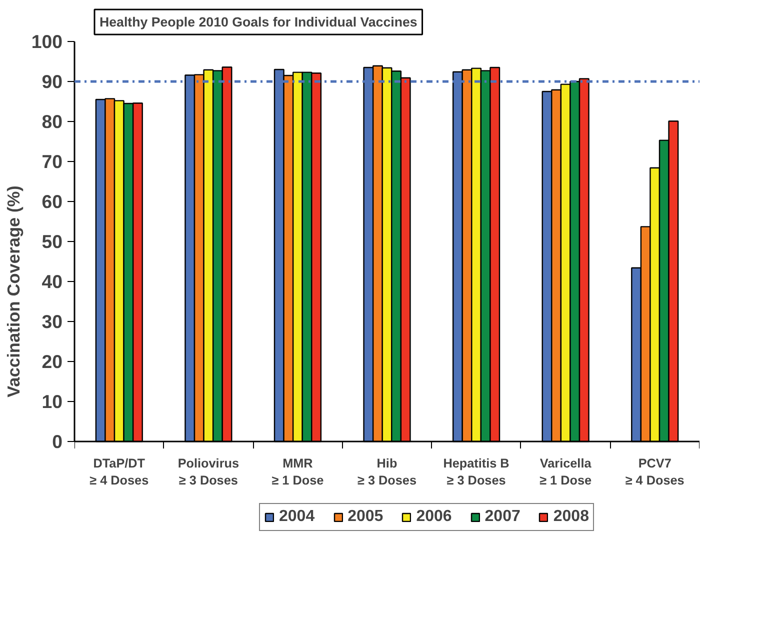 The width and height of the screenshot is (762, 618). I want to click on legend-label: 2008, so click(571, 517).